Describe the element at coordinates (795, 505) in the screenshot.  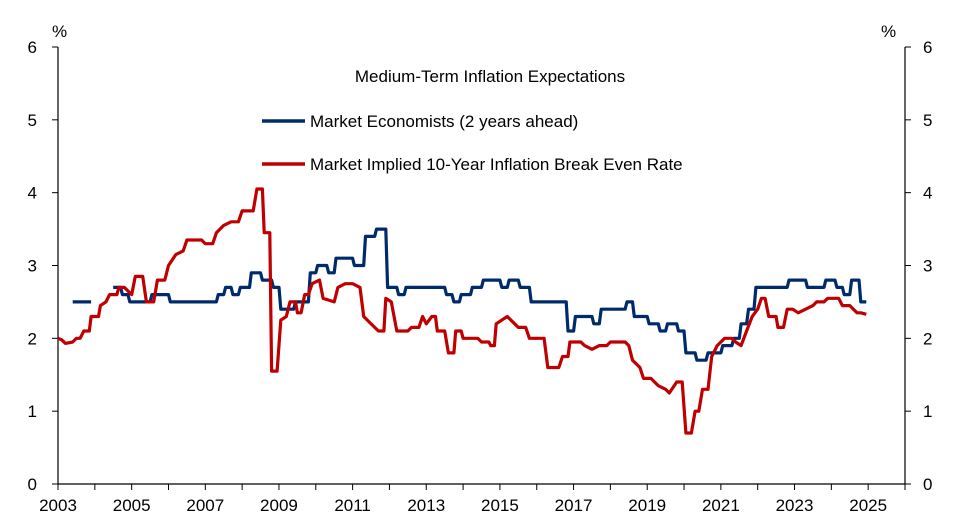
I see `x-tick-label: 2023` at that location.